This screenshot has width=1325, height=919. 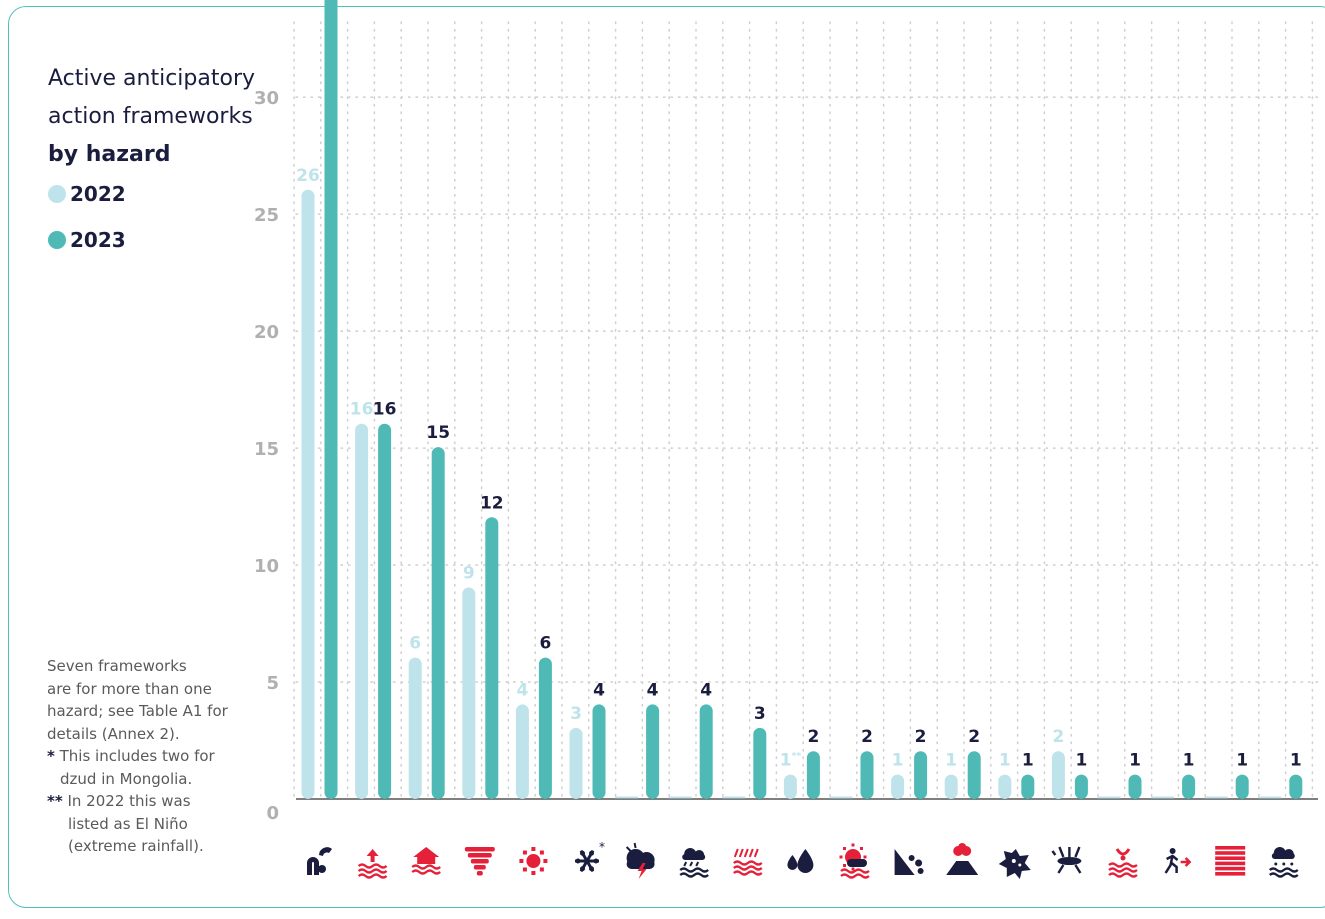 I want to click on landslide-icon, so click(x=909, y=862).